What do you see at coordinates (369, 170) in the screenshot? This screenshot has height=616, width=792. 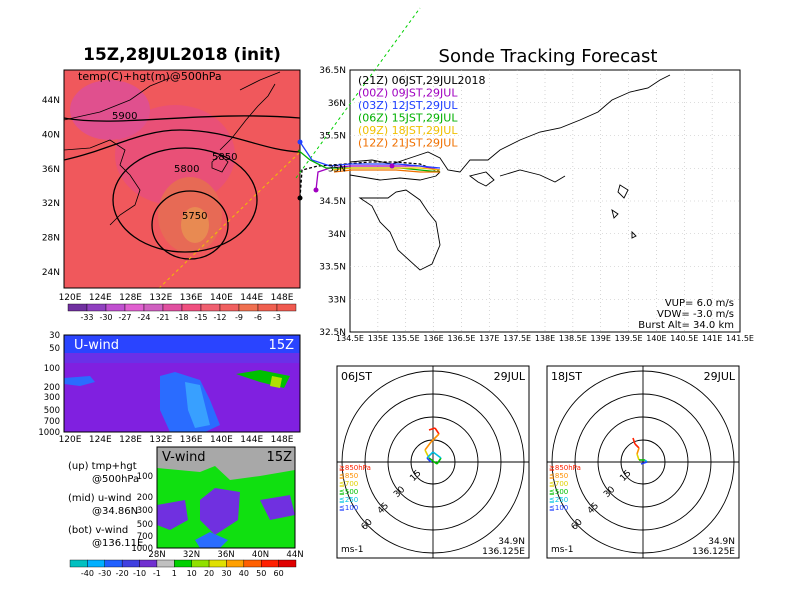 I see `sonde-tracks` at bounding box center [369, 170].